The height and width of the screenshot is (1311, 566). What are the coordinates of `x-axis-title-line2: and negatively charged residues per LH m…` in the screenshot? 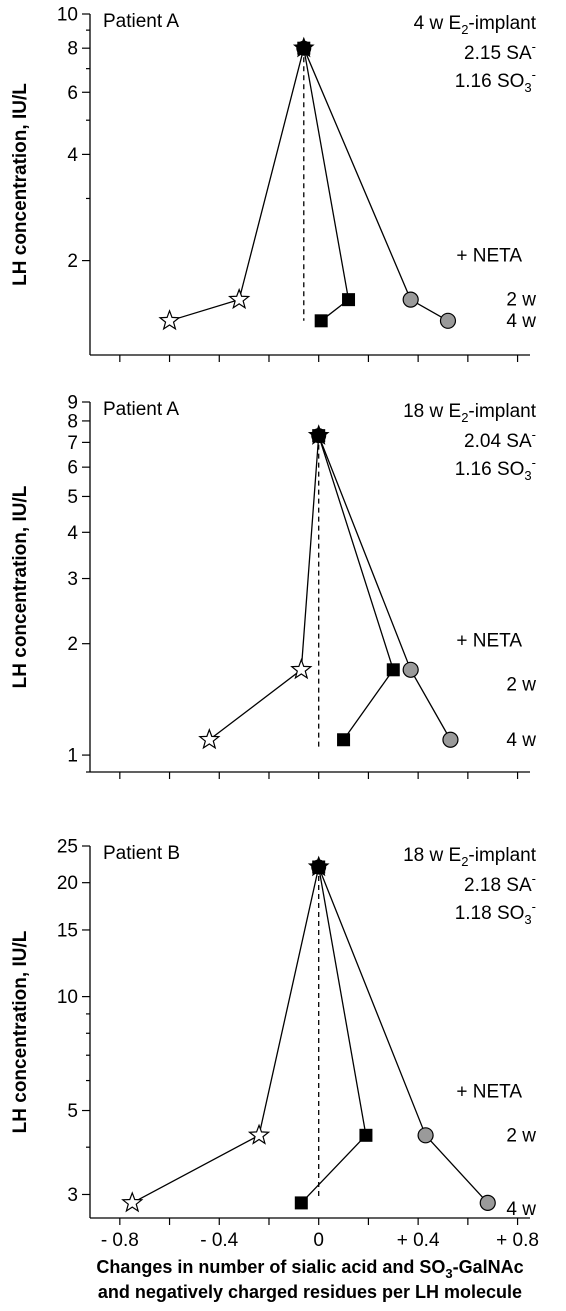 It's located at (310, 1292).